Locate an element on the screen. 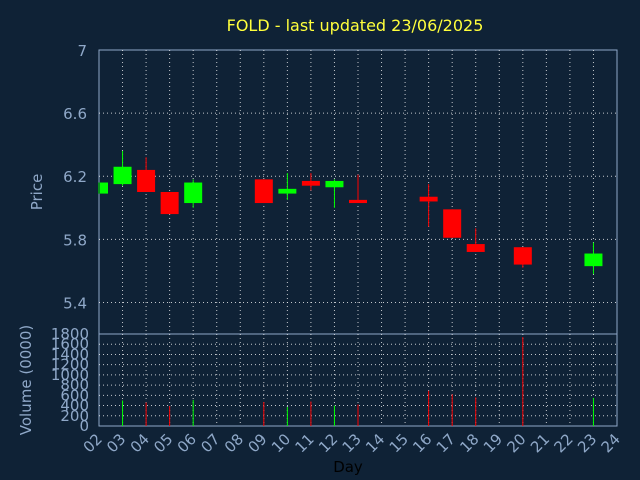 This screenshot has width=640, height=480. volume-tick-label: 1600 is located at coordinates (70, 344).